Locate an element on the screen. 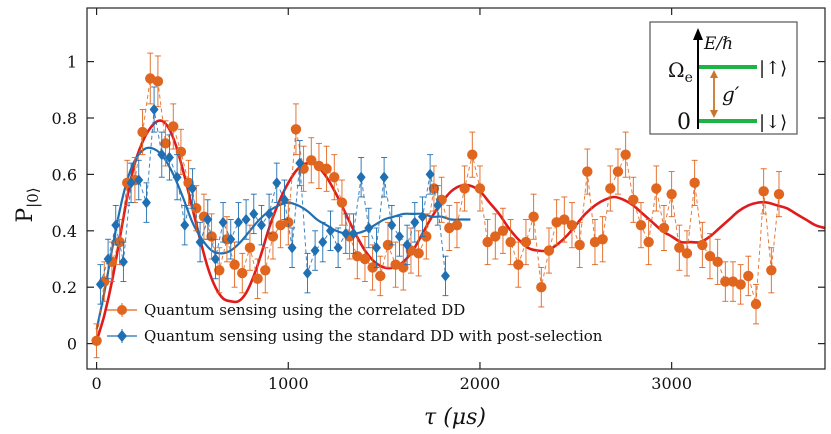 Image resolution: width=831 pixels, height=434 pixels. y-axis-label-subscript: |0⟩ is located at coordinates (33, 197).